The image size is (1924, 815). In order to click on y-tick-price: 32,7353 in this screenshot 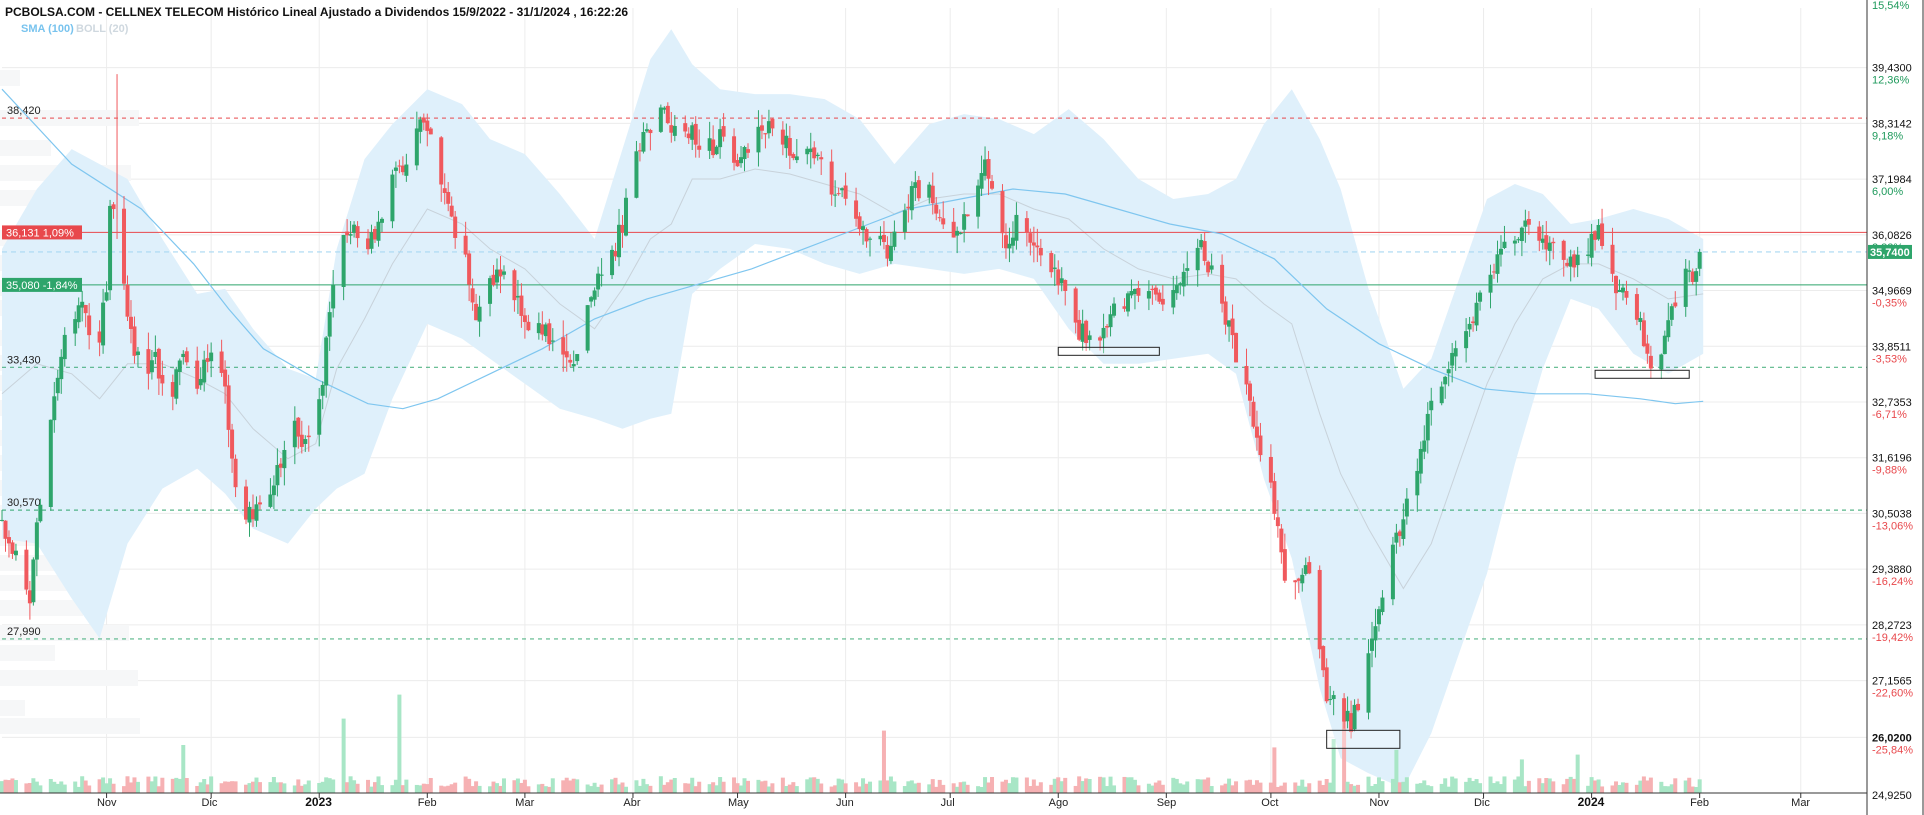, I will do `click(1892, 403)`.